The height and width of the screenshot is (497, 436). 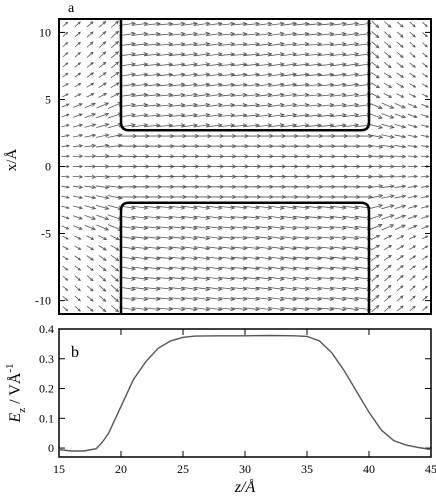 What do you see at coordinates (48, 167) in the screenshot?
I see `y-tick-label: 0` at bounding box center [48, 167].